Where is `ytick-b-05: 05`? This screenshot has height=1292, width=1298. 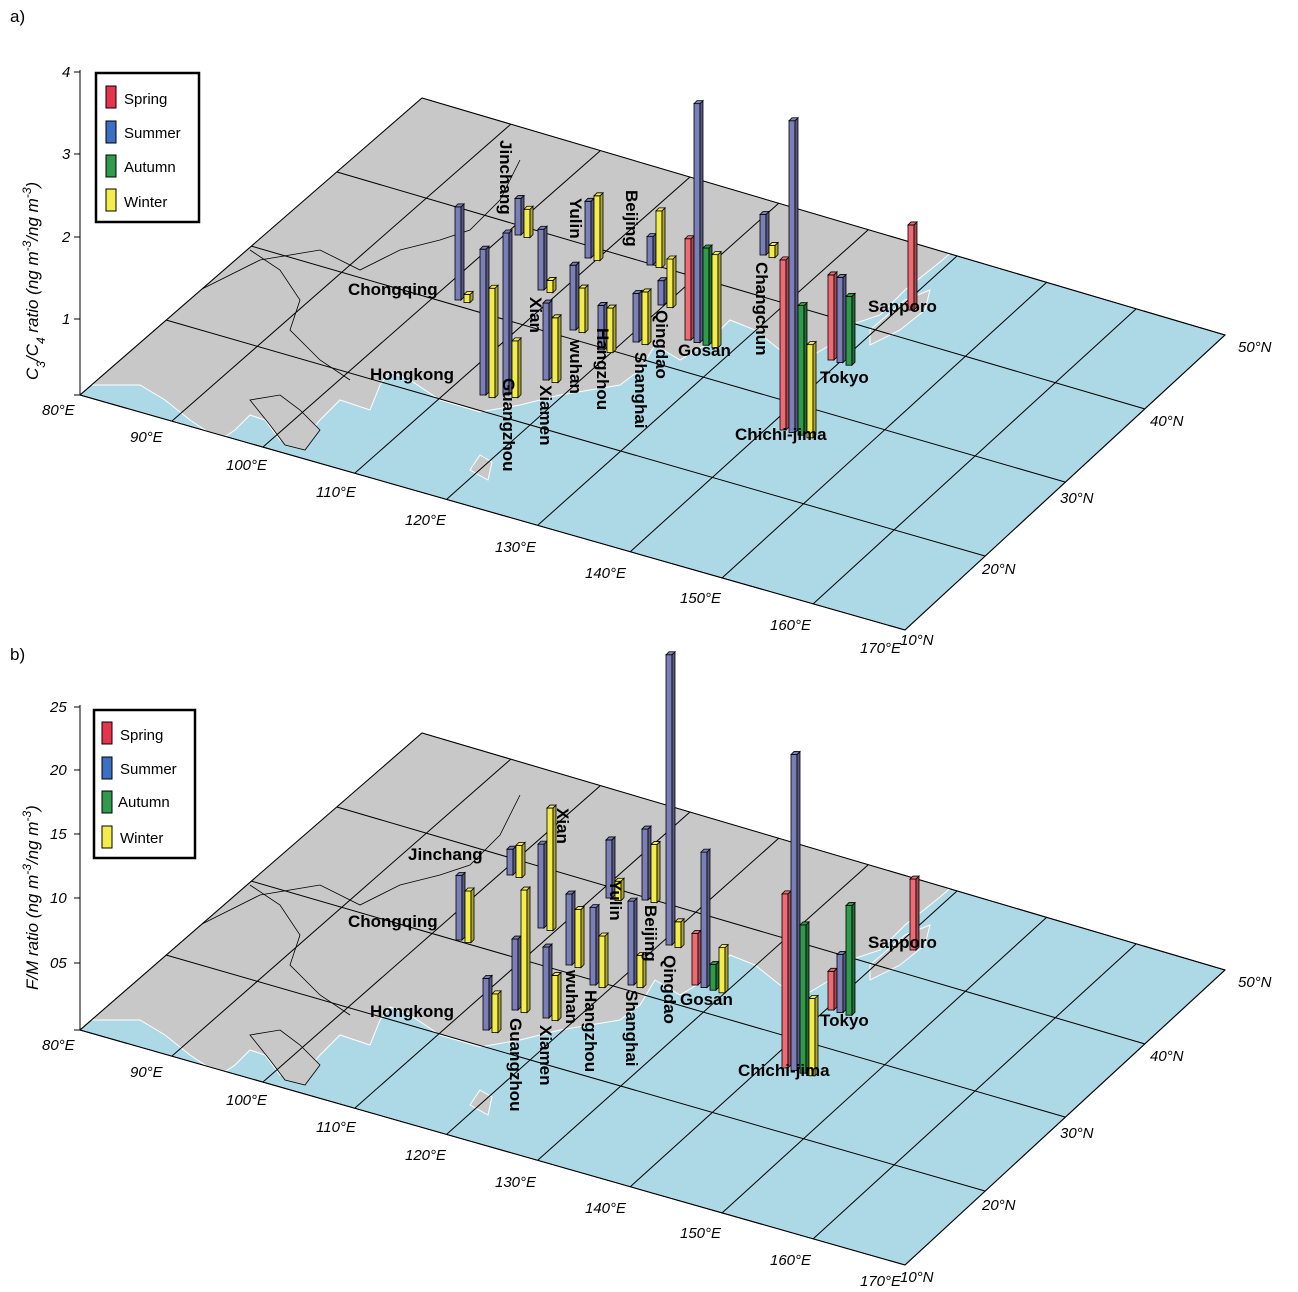 ytick-b-05: 05 is located at coordinates (58, 963).